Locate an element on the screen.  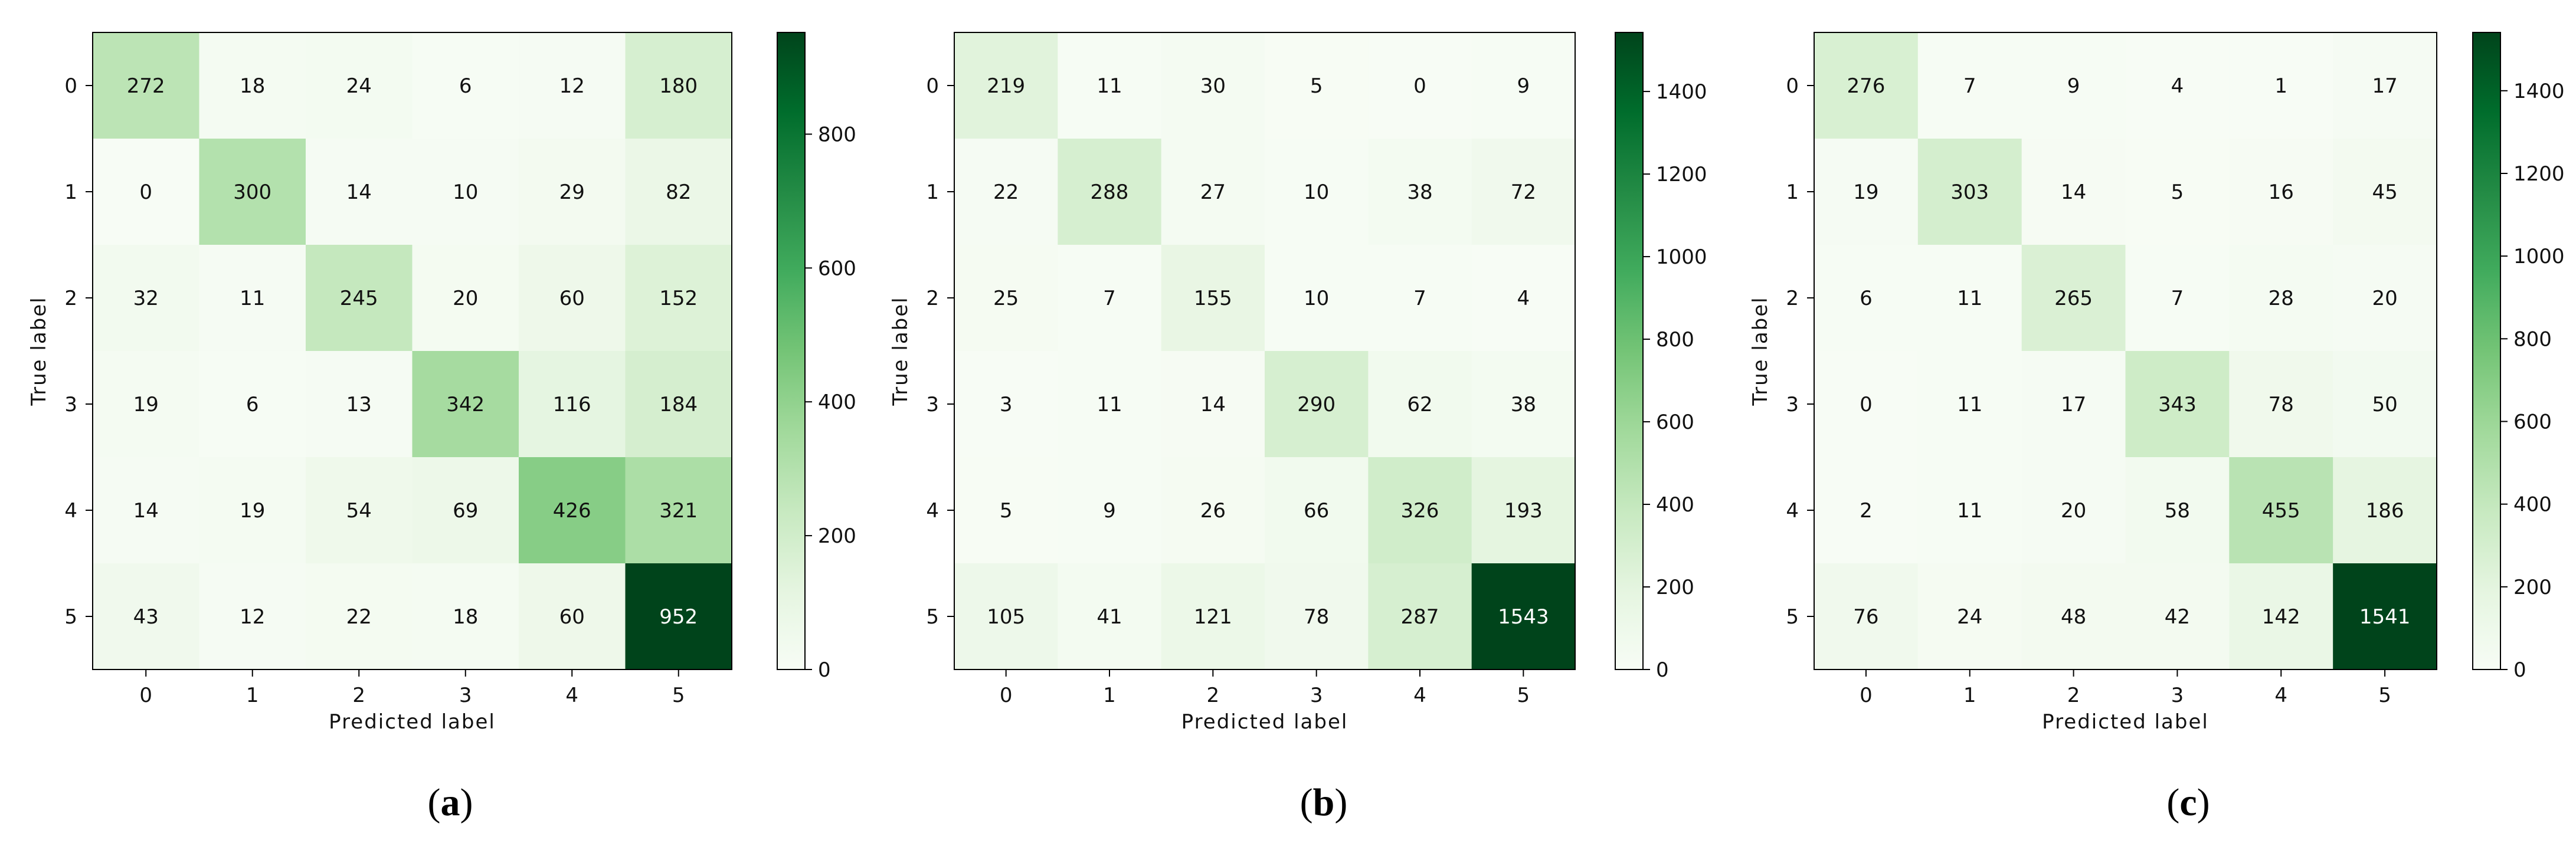
heatmap-cell-r1-c4 is located at coordinates (2281, 192).